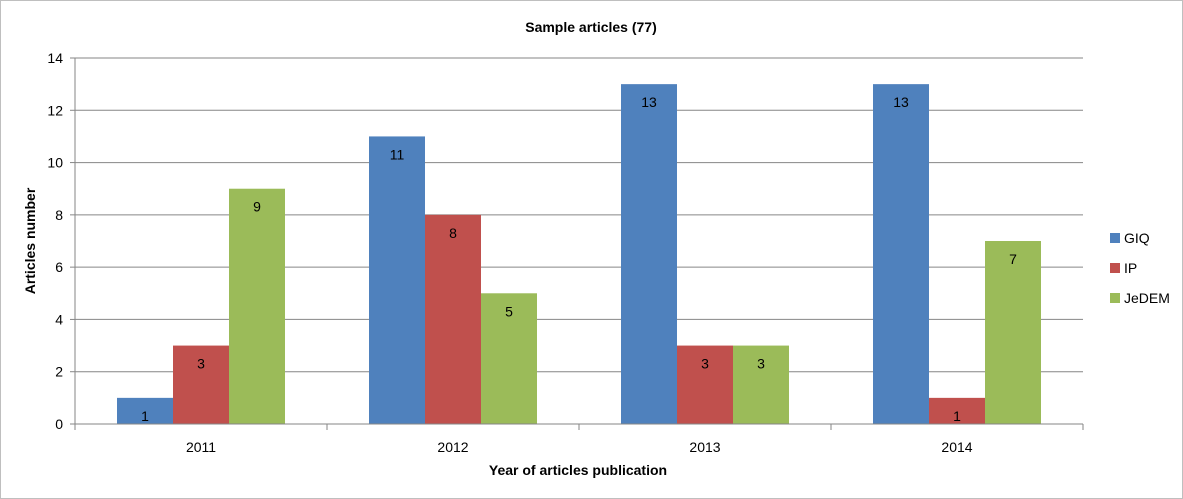 This screenshot has height=499, width=1183. Describe the element at coordinates (59, 319) in the screenshot. I see `y-tick-label: 4` at that location.